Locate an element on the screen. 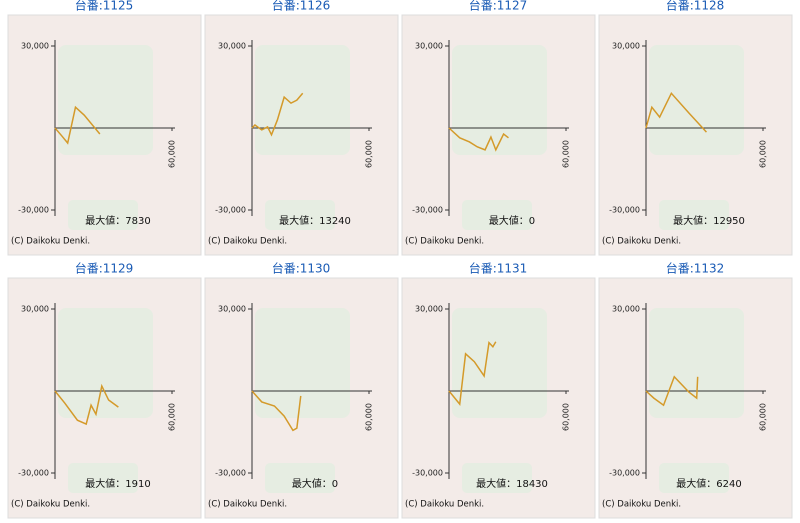  chart-title: 台番:1130 is located at coordinates (301, 268).